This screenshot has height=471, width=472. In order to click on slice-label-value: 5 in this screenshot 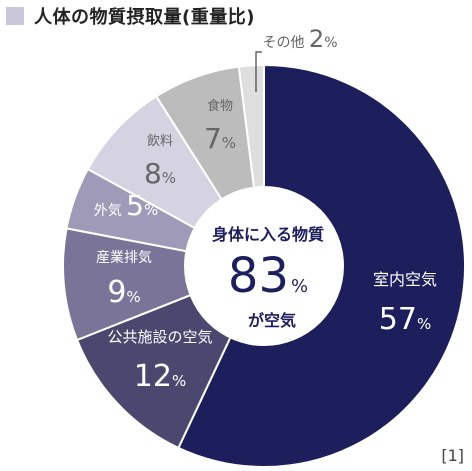, I will do `click(135, 205)`.